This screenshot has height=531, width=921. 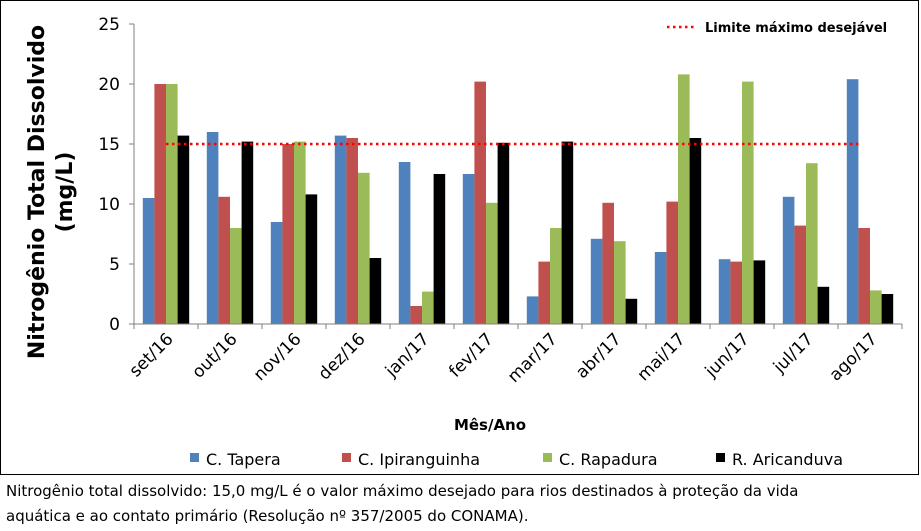 What do you see at coordinates (109, 85) in the screenshot?
I see `y-tick-label: 20` at bounding box center [109, 85].